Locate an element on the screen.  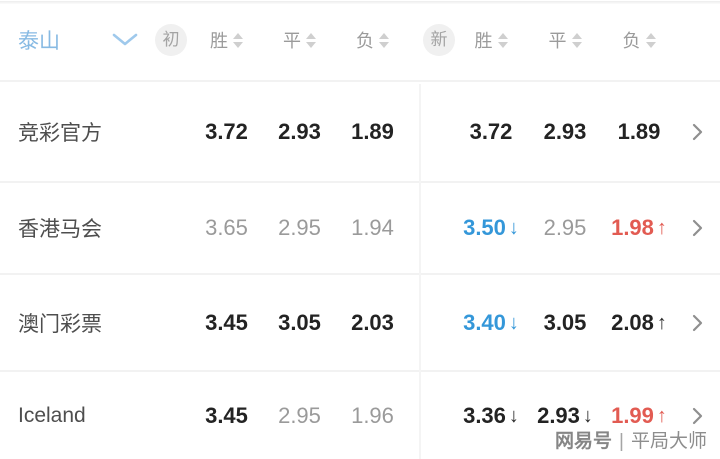
initial-odds-header-group: 胜 平 负 is located at coordinates (299, 40).